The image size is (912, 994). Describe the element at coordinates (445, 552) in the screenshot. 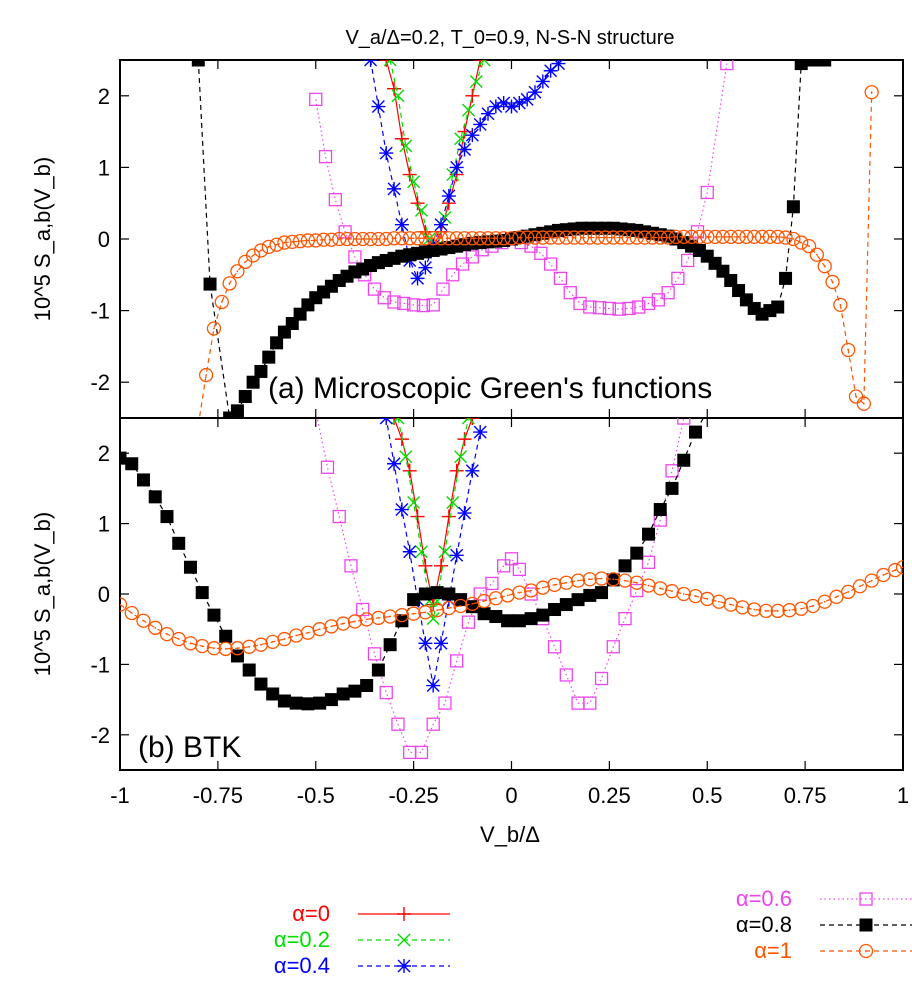

I see `panel-b-series-1-point` at that location.